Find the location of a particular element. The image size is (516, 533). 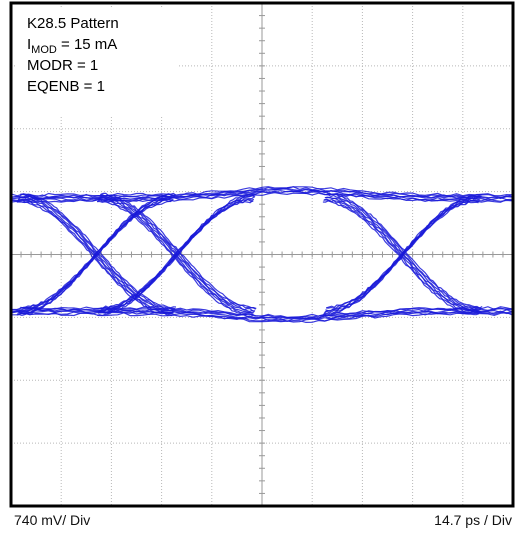

imod-base: I is located at coordinates (29, 44).